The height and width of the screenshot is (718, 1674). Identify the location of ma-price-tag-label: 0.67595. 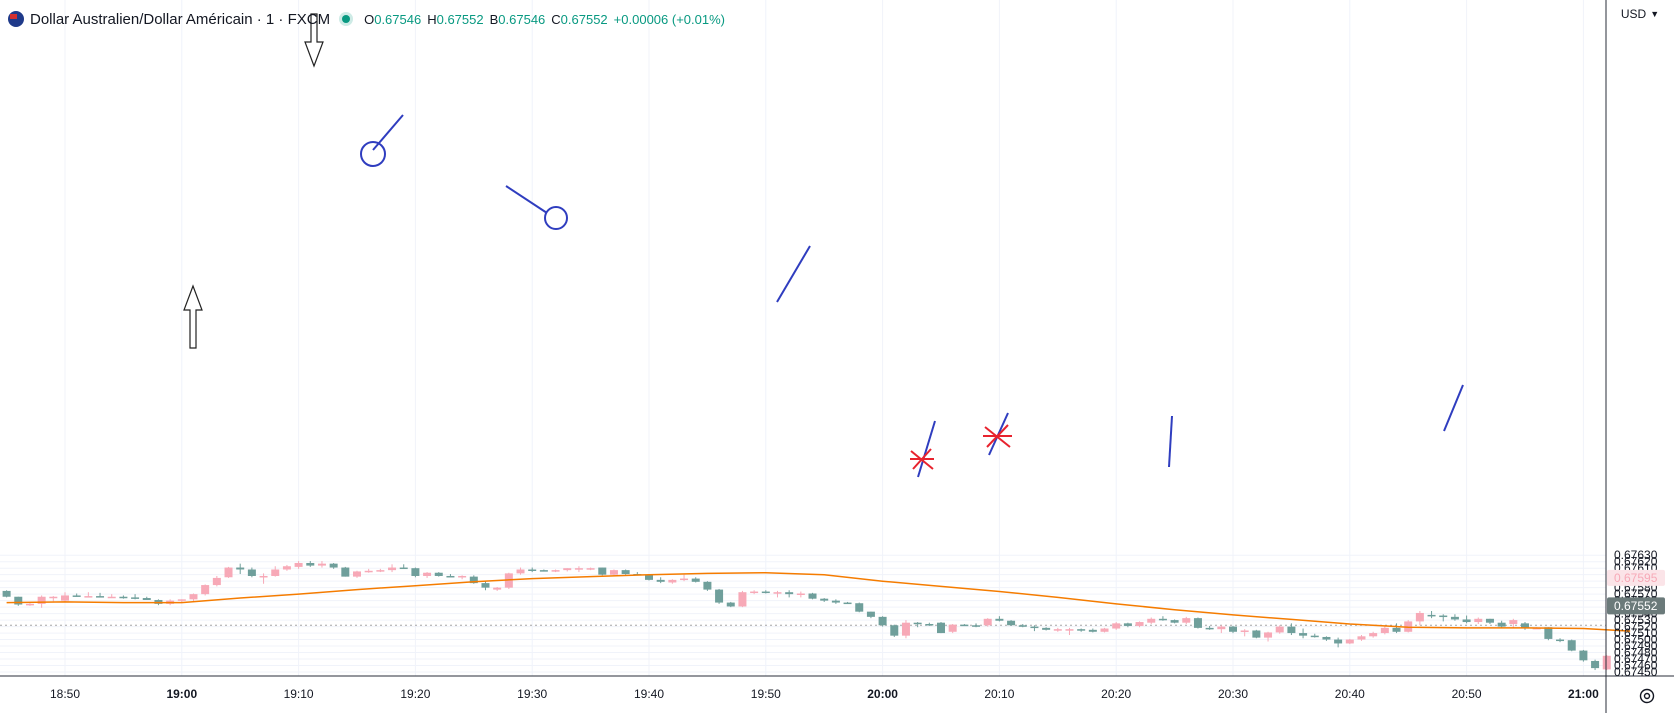
(1636, 578).